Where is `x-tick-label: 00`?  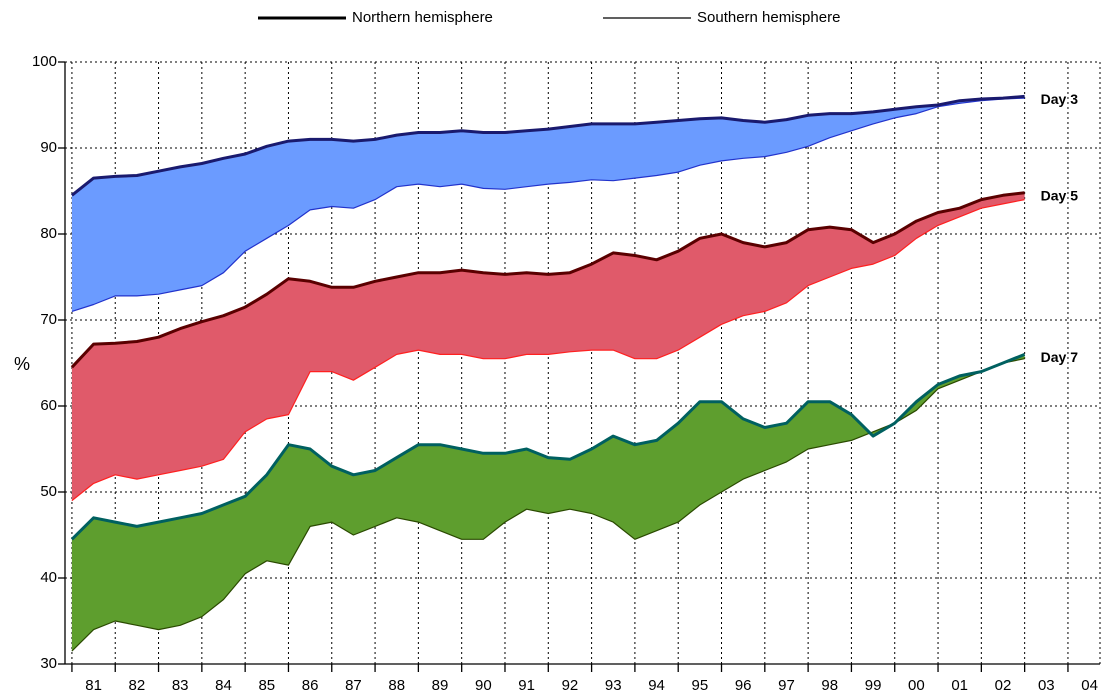 x-tick-label: 00 is located at coordinates (916, 685).